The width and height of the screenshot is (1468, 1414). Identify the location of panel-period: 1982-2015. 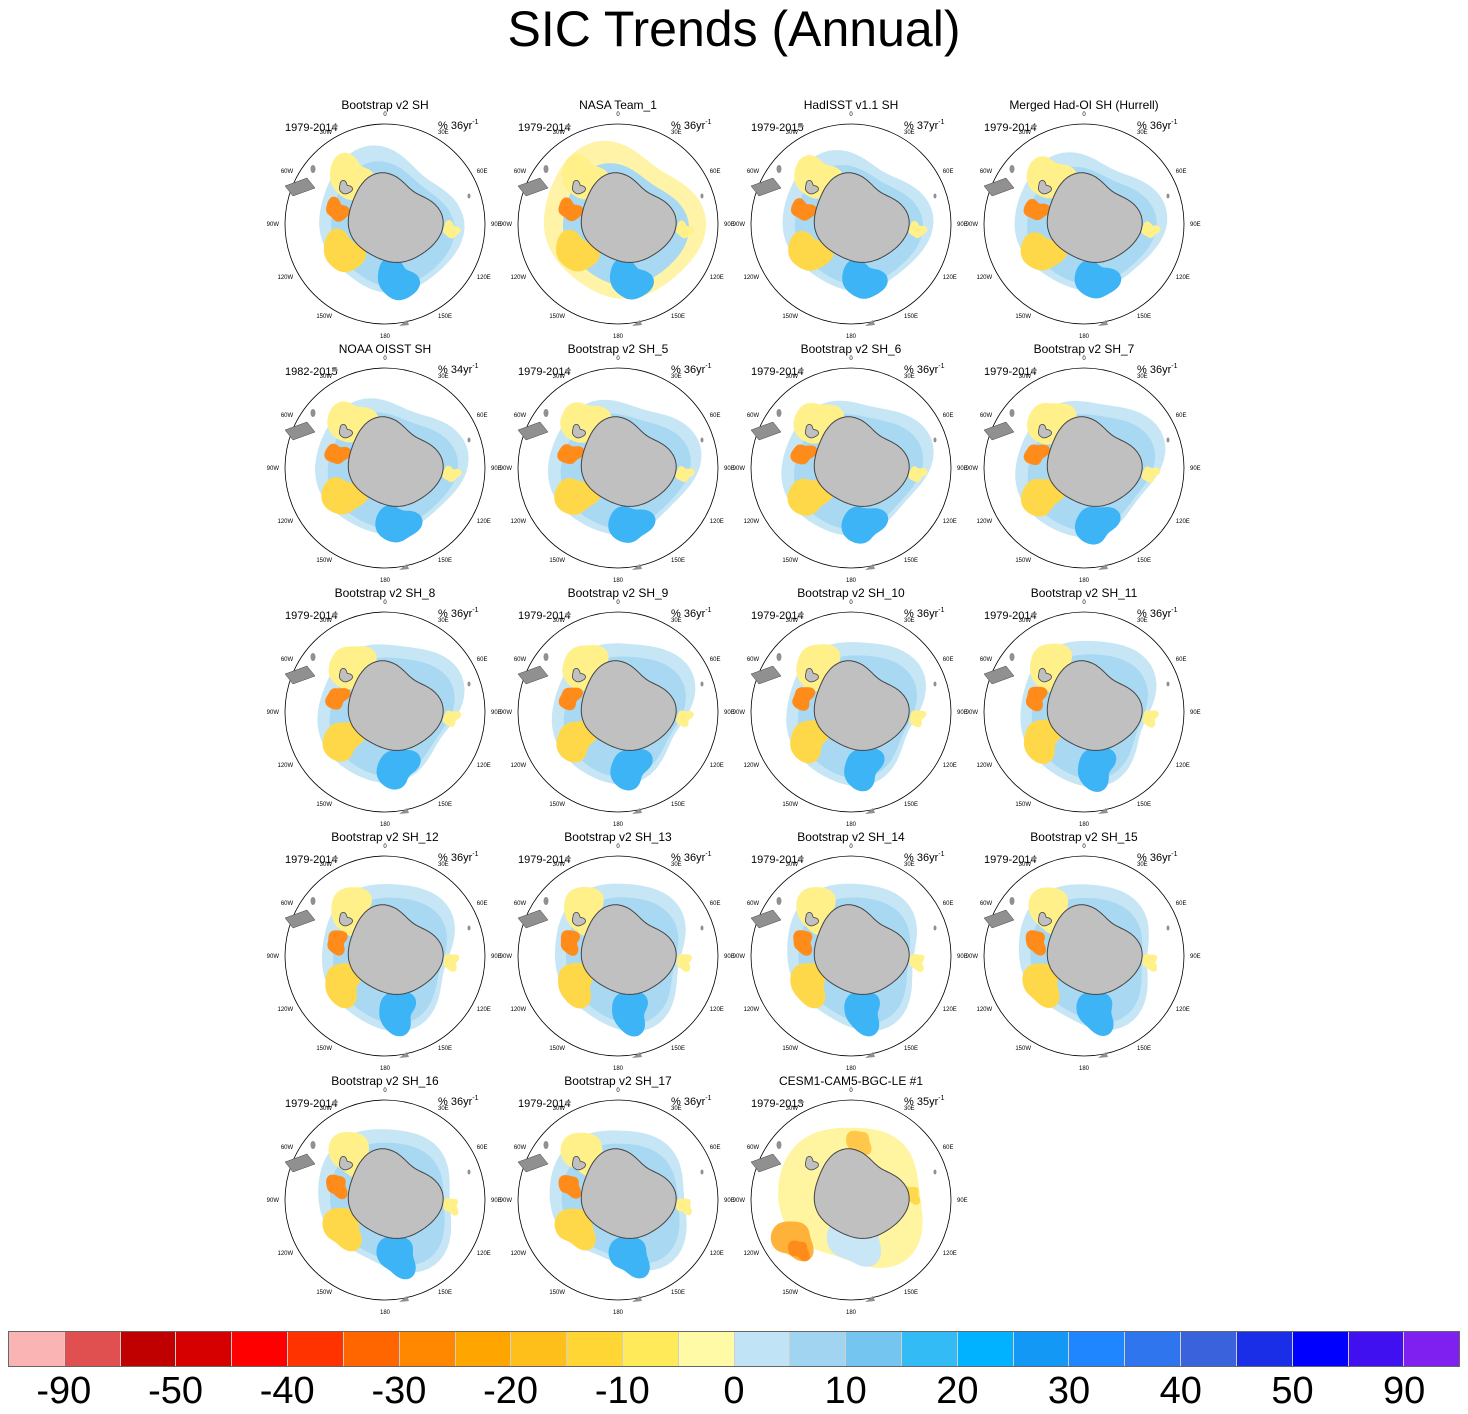
(311, 372).